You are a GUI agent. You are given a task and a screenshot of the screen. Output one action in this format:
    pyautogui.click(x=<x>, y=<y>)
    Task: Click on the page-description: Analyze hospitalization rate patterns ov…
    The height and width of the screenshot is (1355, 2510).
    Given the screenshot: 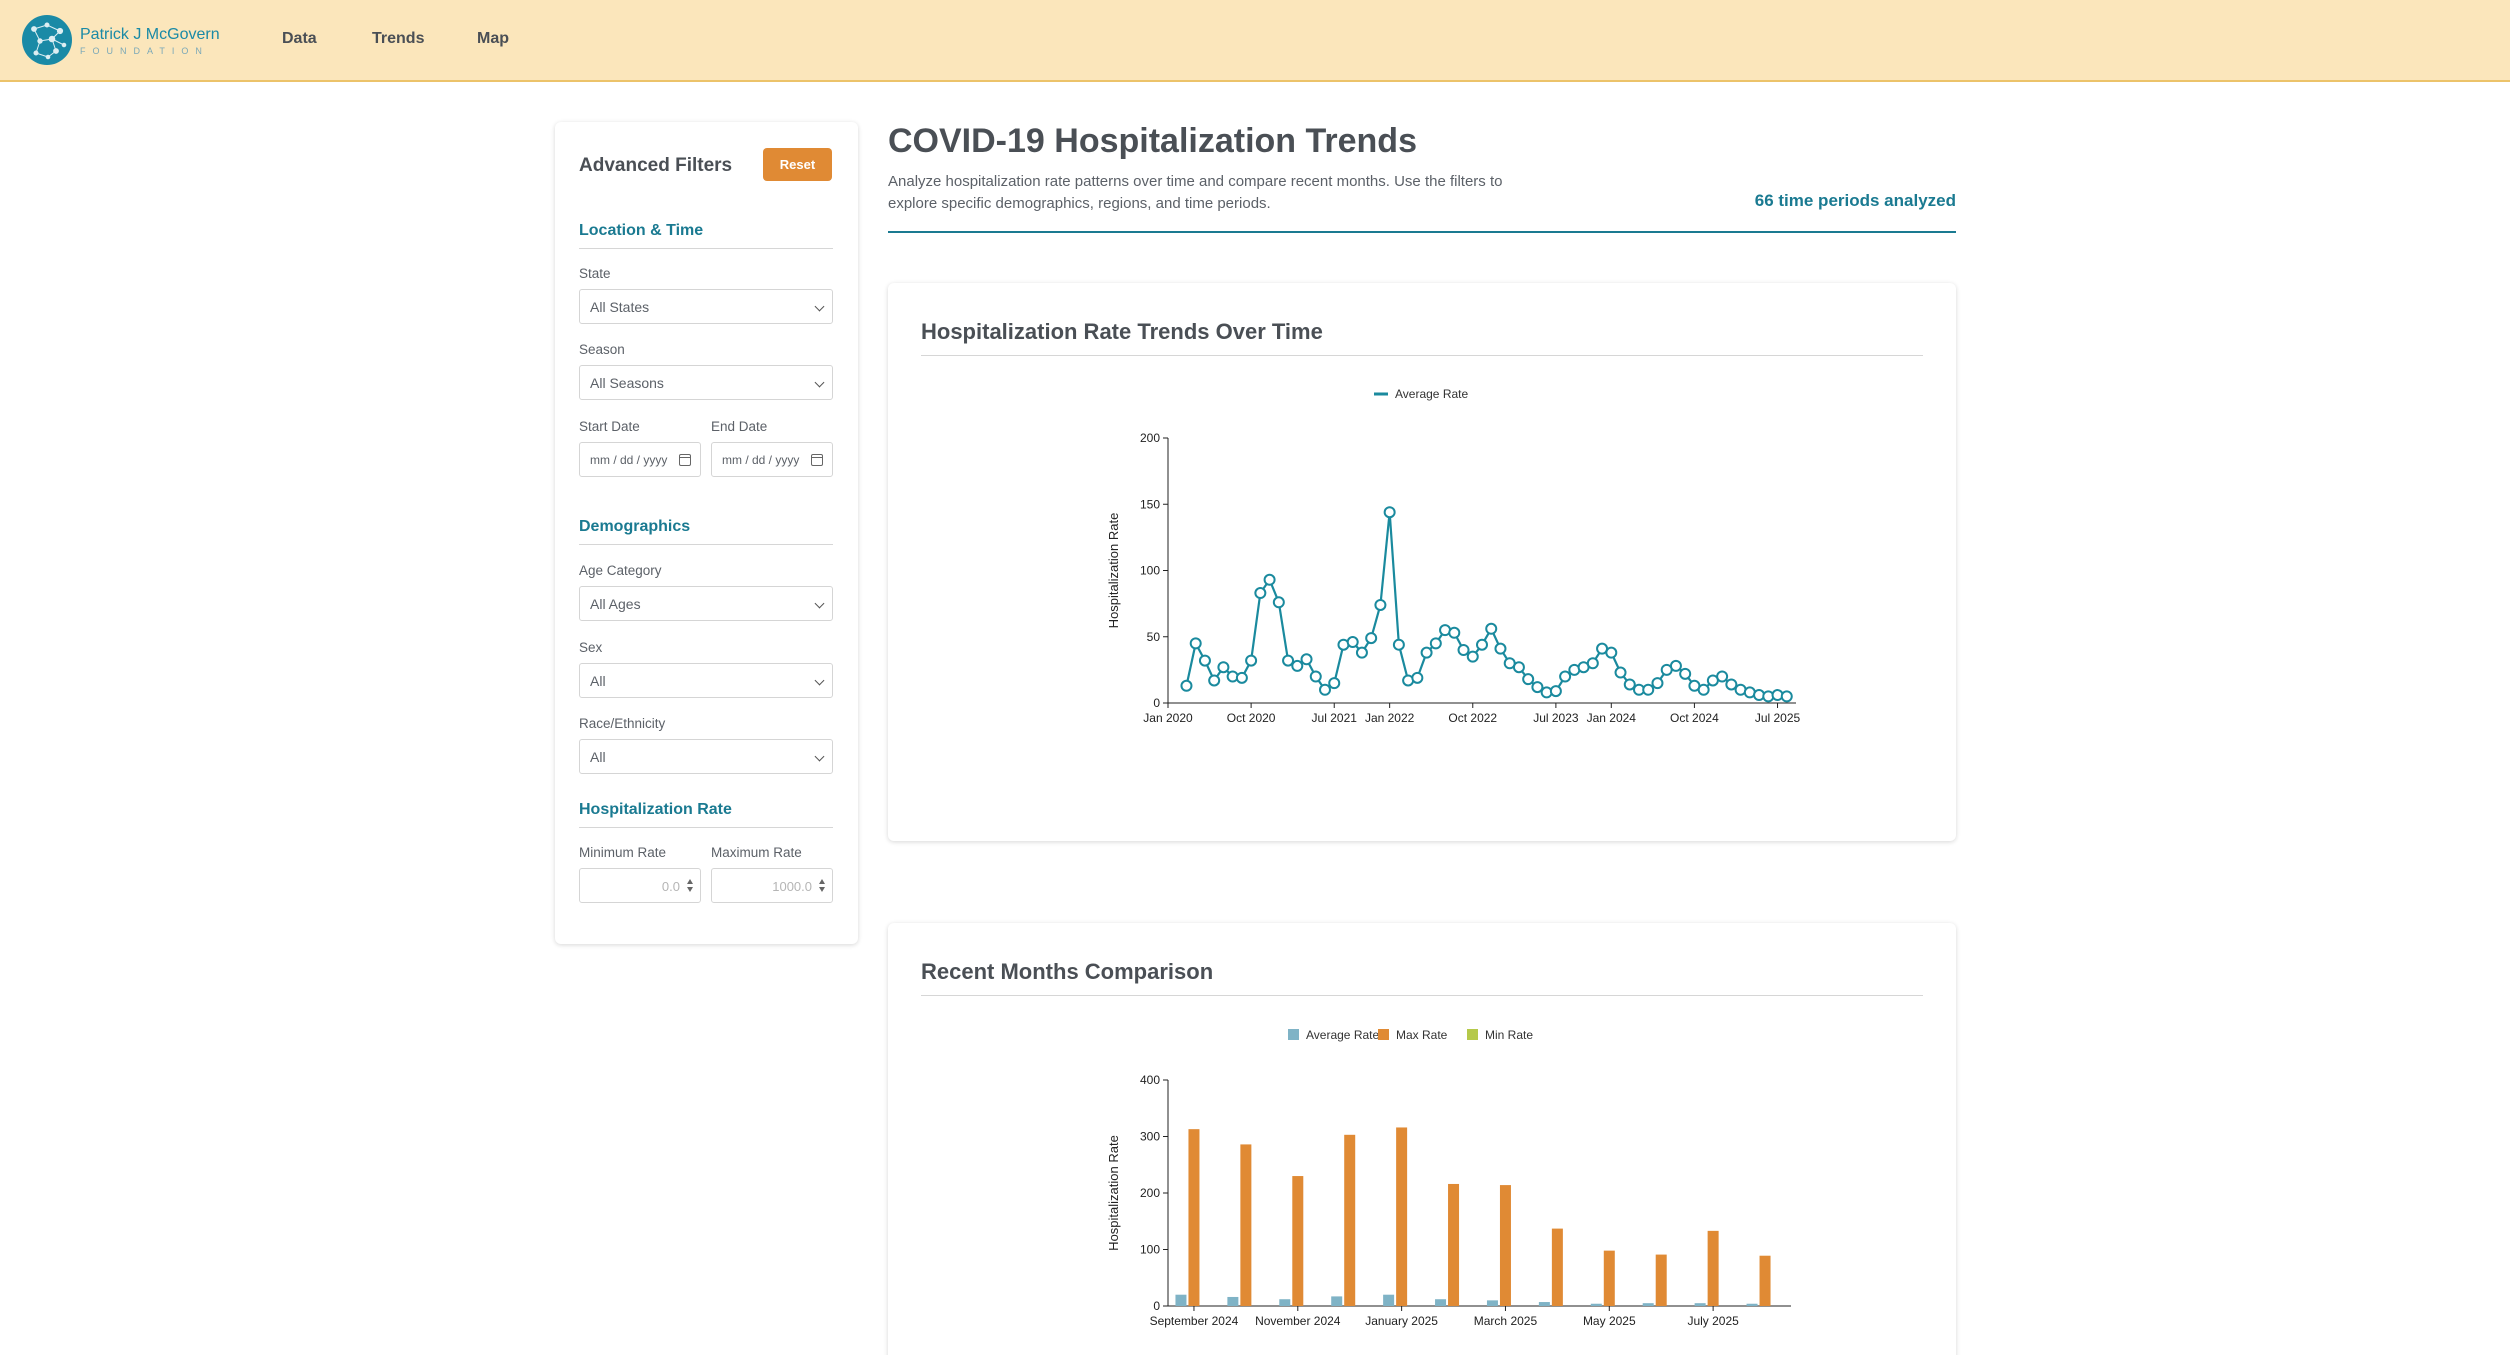 What is the action you would take?
    pyautogui.click(x=1195, y=192)
    